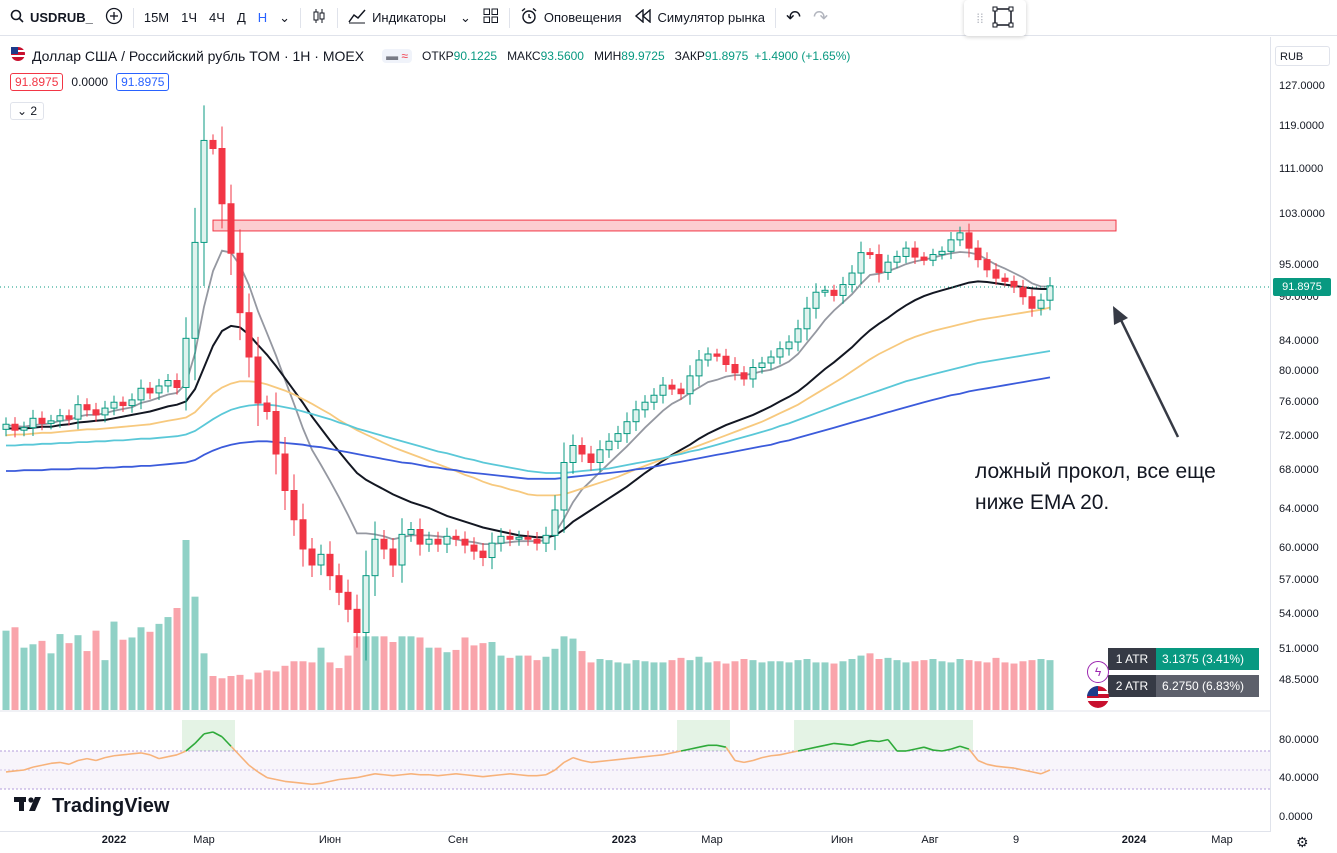  I want to click on redo-icon: ↷, so click(821, 17).